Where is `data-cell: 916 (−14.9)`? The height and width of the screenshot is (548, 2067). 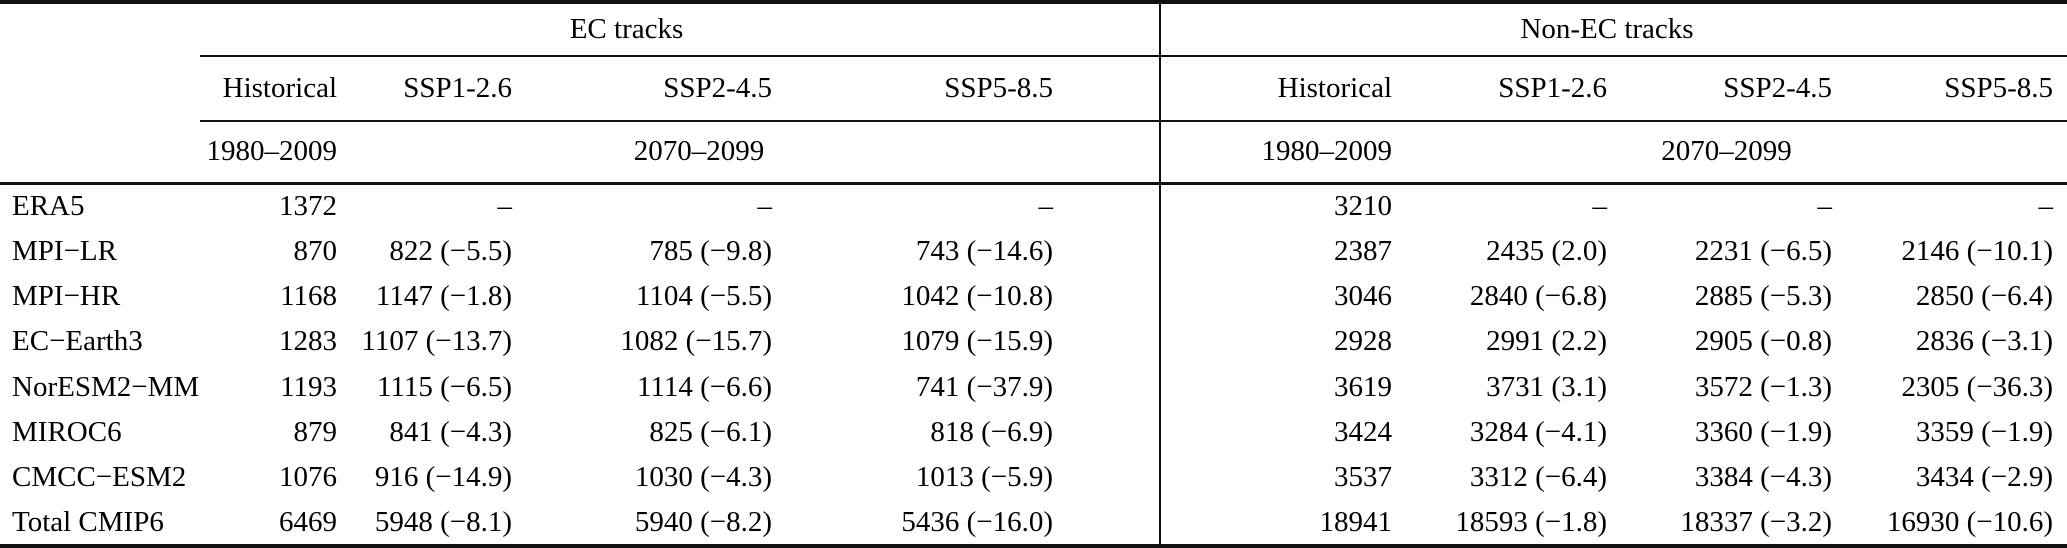
data-cell: 916 (−14.9) is located at coordinates (443, 477).